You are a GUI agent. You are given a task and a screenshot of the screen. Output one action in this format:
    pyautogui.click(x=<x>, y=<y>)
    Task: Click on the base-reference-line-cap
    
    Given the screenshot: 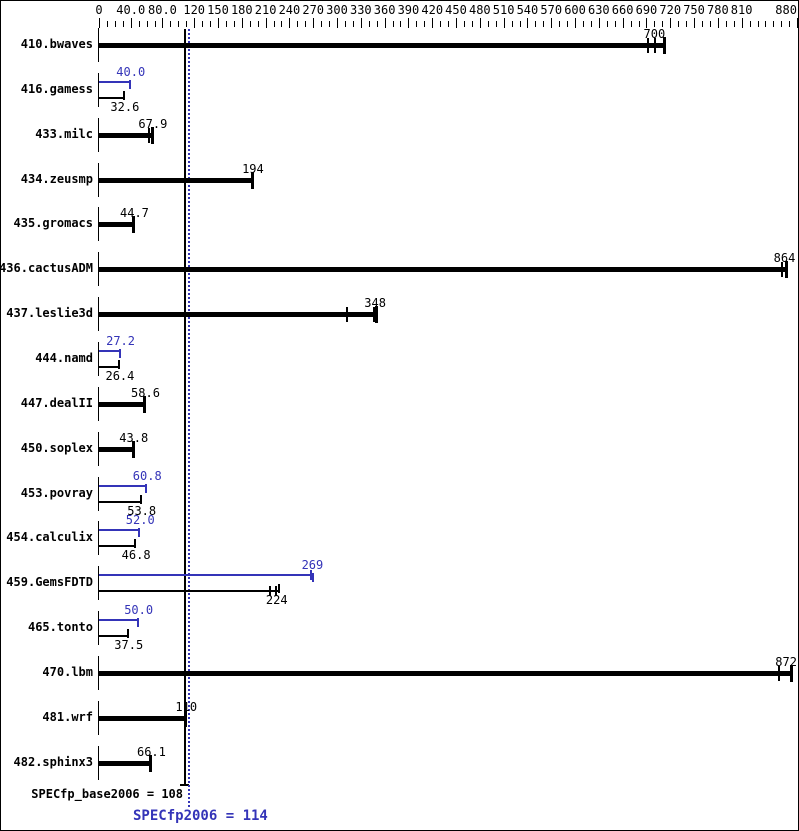 What is the action you would take?
    pyautogui.click(x=185, y=785)
    